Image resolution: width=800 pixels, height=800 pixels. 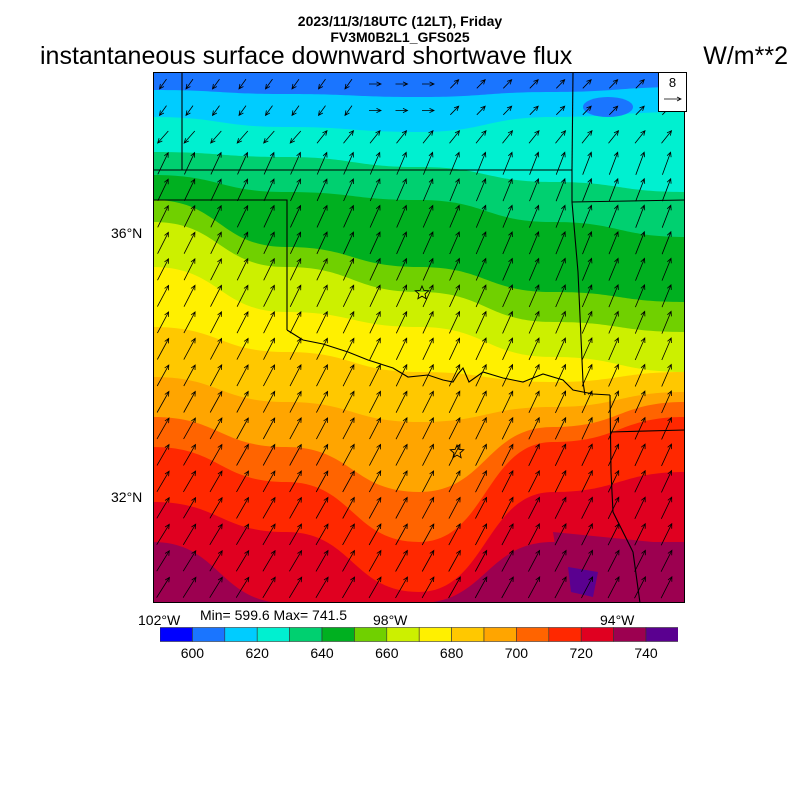 What do you see at coordinates (572, 121) in the screenshot?
I see `kansas-missouri-border` at bounding box center [572, 121].